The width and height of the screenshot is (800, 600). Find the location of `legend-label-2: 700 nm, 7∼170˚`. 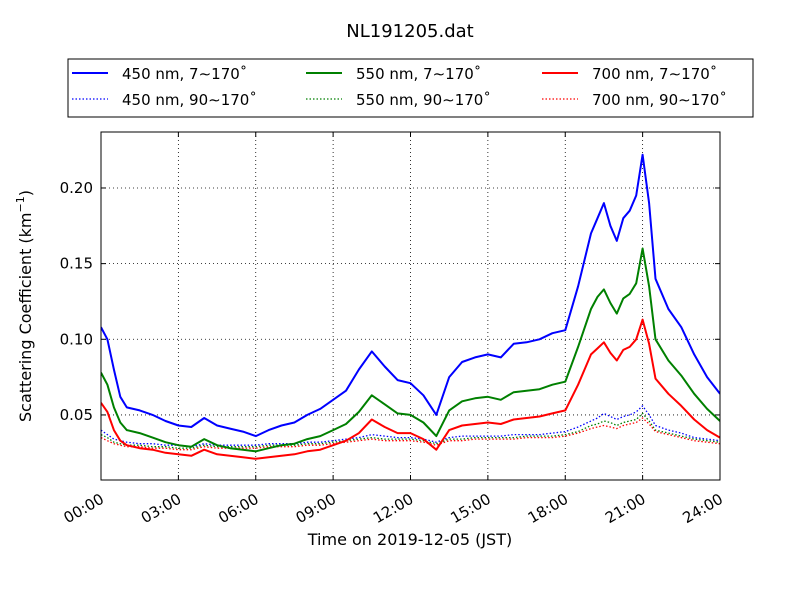

legend-label-2: 700 nm, 7∼170˚ is located at coordinates (654, 74).